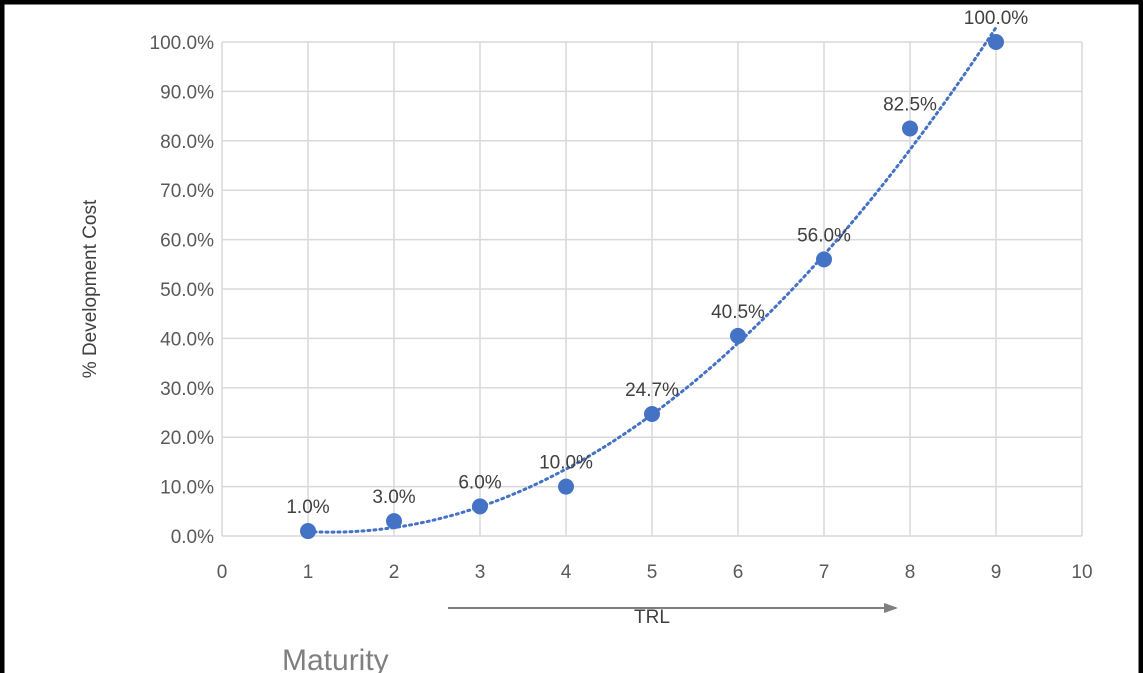 Image resolution: width=1143 pixels, height=673 pixels. I want to click on y-tick-label: 10.0%, so click(187, 488).